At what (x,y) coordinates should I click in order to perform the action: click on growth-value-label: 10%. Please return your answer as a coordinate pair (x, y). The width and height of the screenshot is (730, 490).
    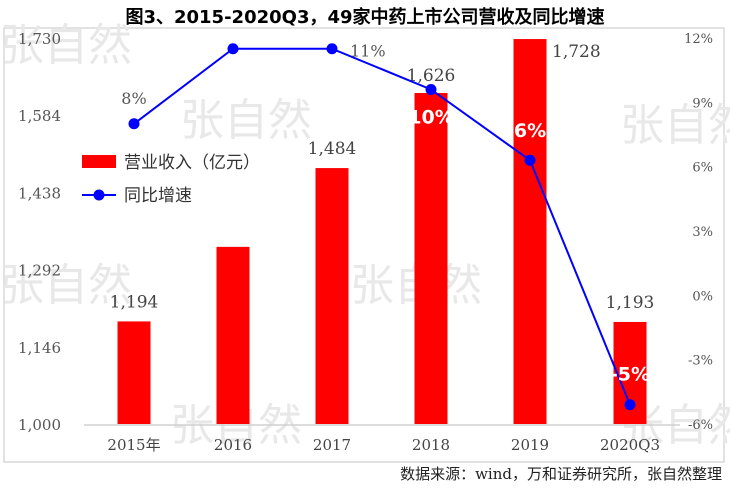
    Looking at the image, I should click on (430, 117).